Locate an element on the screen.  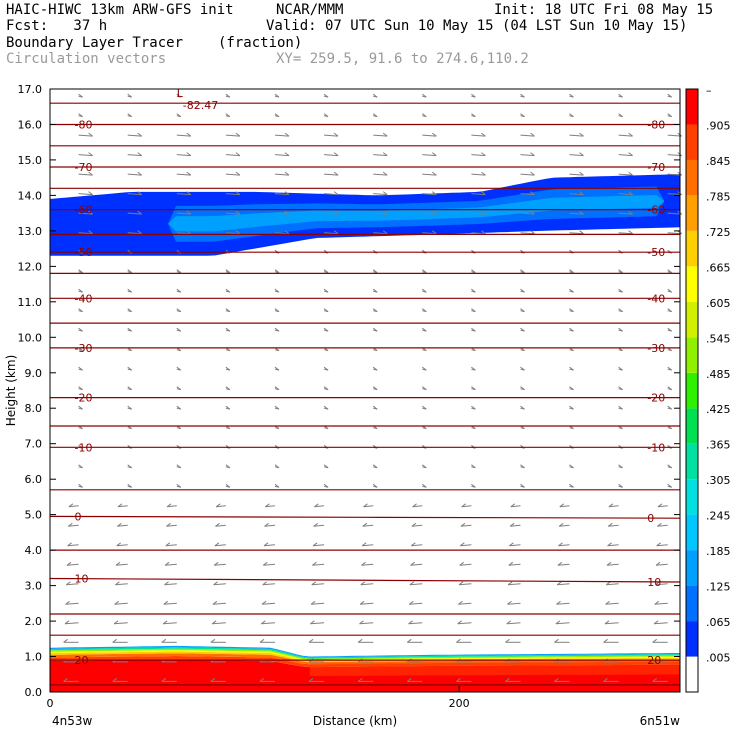
y-tick-label: 0.0 is located at coordinates (34, 692).